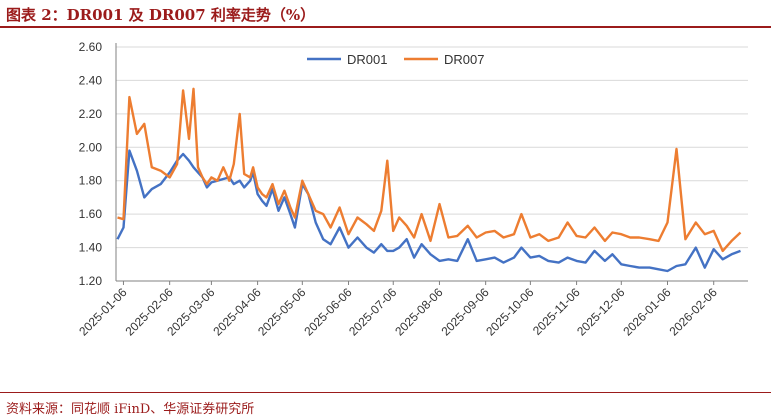 This screenshot has width=771, height=420. What do you see at coordinates (510, 312) in the screenshot?
I see `x-tick-label: 2025-10-06` at bounding box center [510, 312].